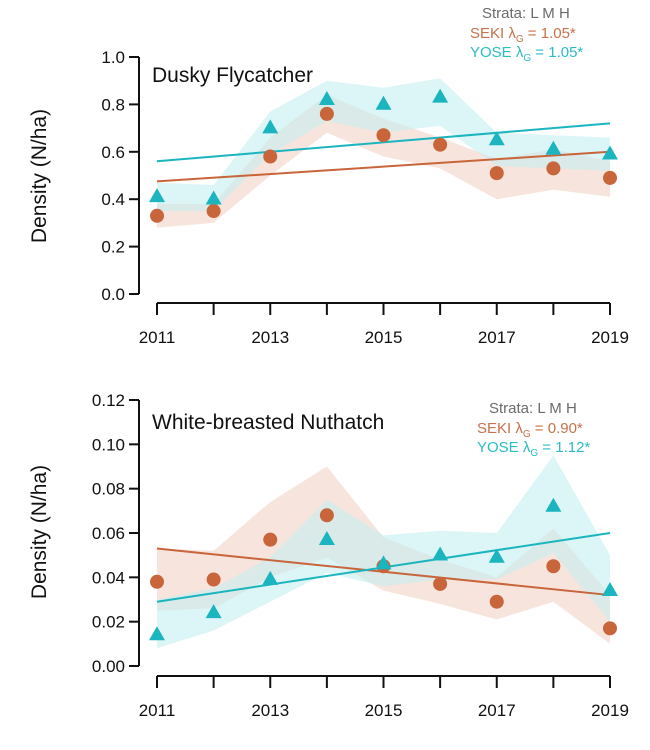 This screenshot has height=750, width=650. I want to click on trend-line-yose, so click(383, 142).